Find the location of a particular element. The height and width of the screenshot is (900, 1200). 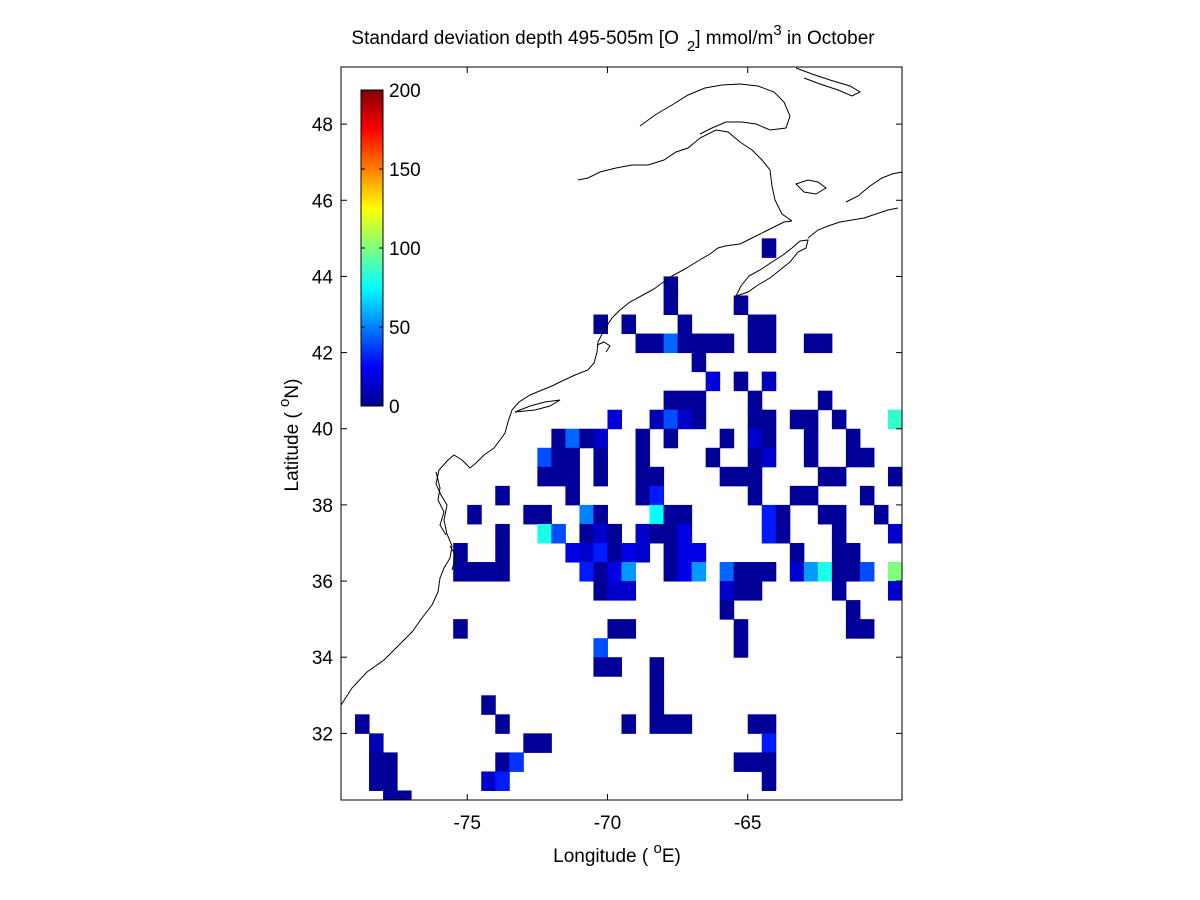

y-tick-label: 40 is located at coordinates (322, 430).